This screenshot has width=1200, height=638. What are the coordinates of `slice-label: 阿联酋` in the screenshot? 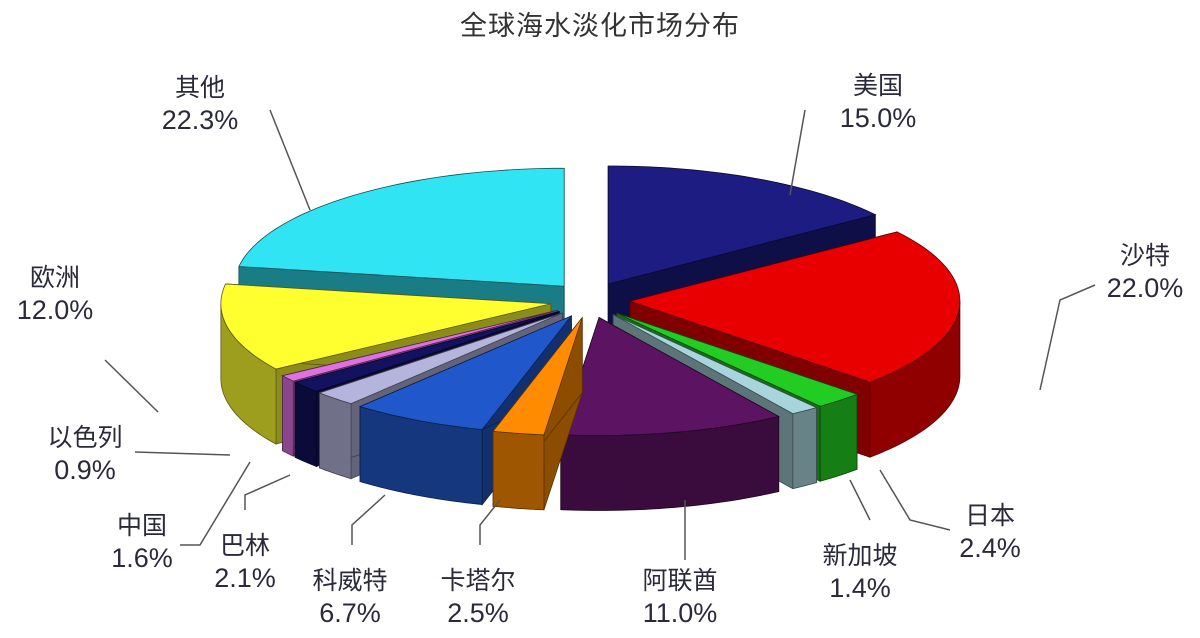 It's located at (680, 580).